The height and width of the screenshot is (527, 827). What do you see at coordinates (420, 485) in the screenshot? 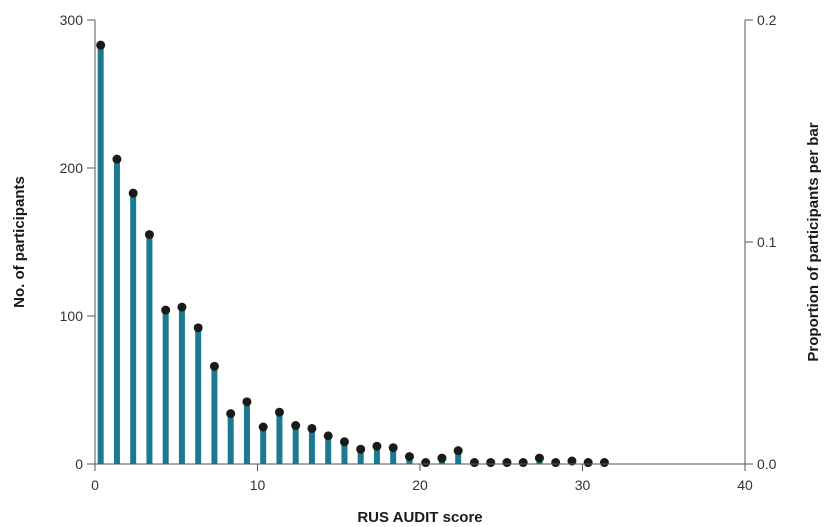
I see `x-tick-label: 20` at bounding box center [420, 485].